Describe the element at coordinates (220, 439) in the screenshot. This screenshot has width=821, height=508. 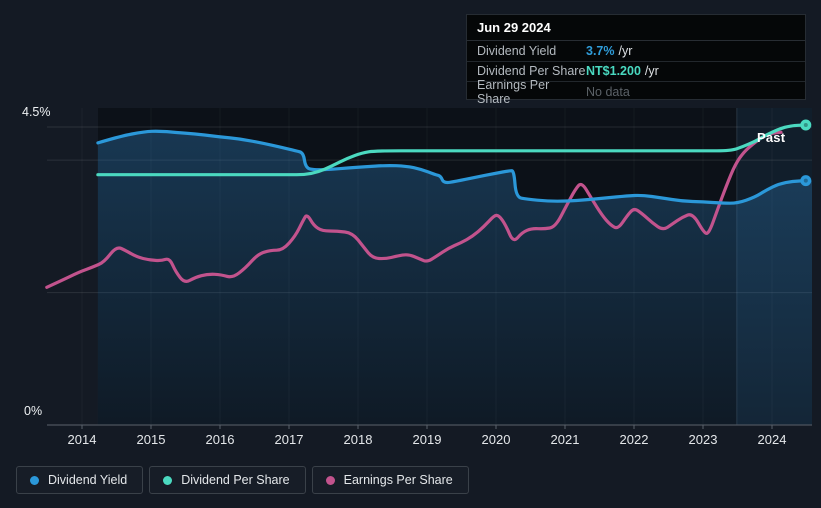
I see `x-tick-label: 2016` at that location.